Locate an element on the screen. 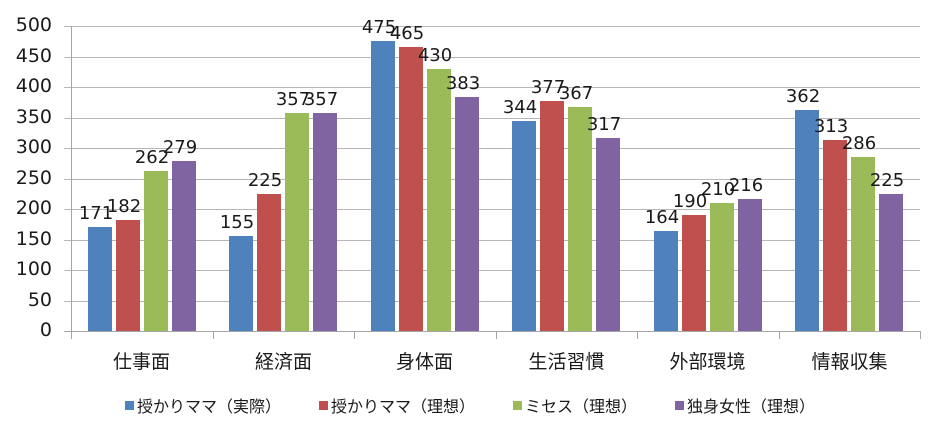 The image size is (940, 446). data-label: 383 is located at coordinates (463, 83).